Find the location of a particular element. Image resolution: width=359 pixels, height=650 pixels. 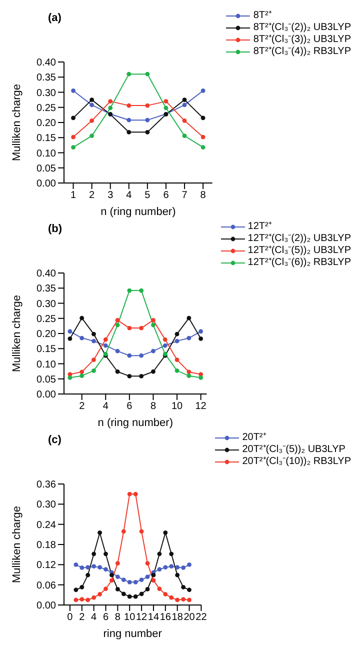

x-axis-title: n (ring number) is located at coordinates (138, 212).